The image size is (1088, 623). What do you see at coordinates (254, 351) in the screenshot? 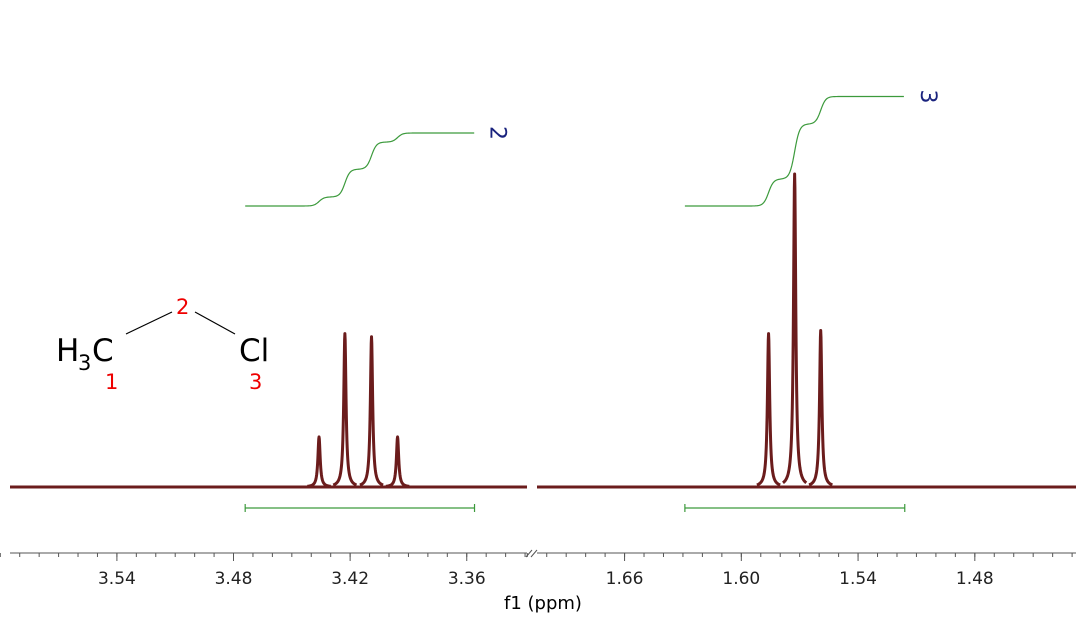
I see `atom: Cl` at bounding box center [254, 351].